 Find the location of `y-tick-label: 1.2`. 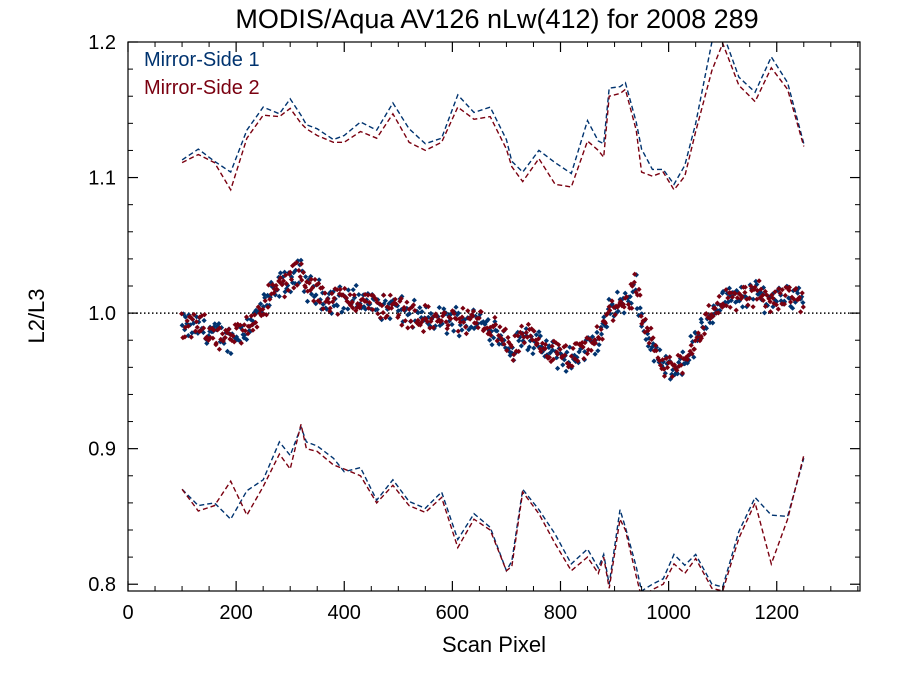

y-tick-label: 1.2 is located at coordinates (102, 43).